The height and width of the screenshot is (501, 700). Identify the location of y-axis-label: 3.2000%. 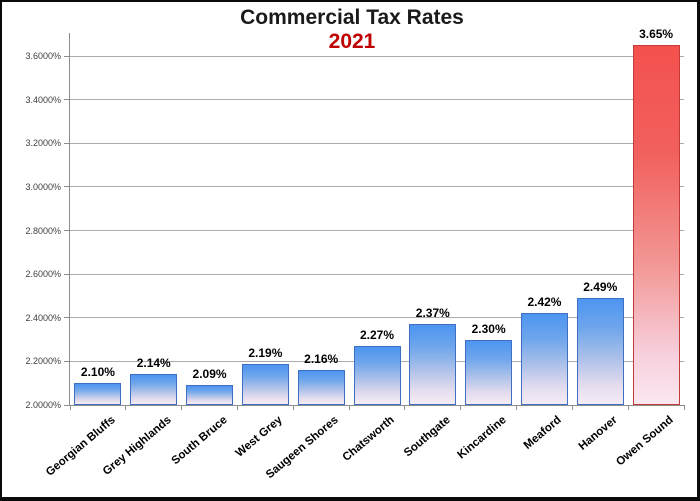
(43, 143).